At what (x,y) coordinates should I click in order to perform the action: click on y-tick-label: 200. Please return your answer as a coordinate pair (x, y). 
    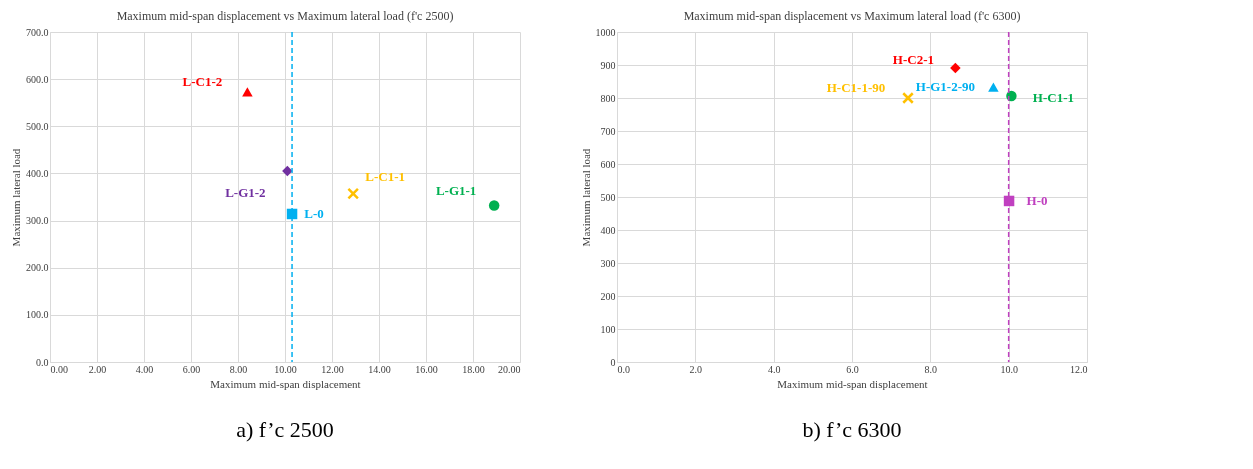
    Looking at the image, I should click on (608, 296).